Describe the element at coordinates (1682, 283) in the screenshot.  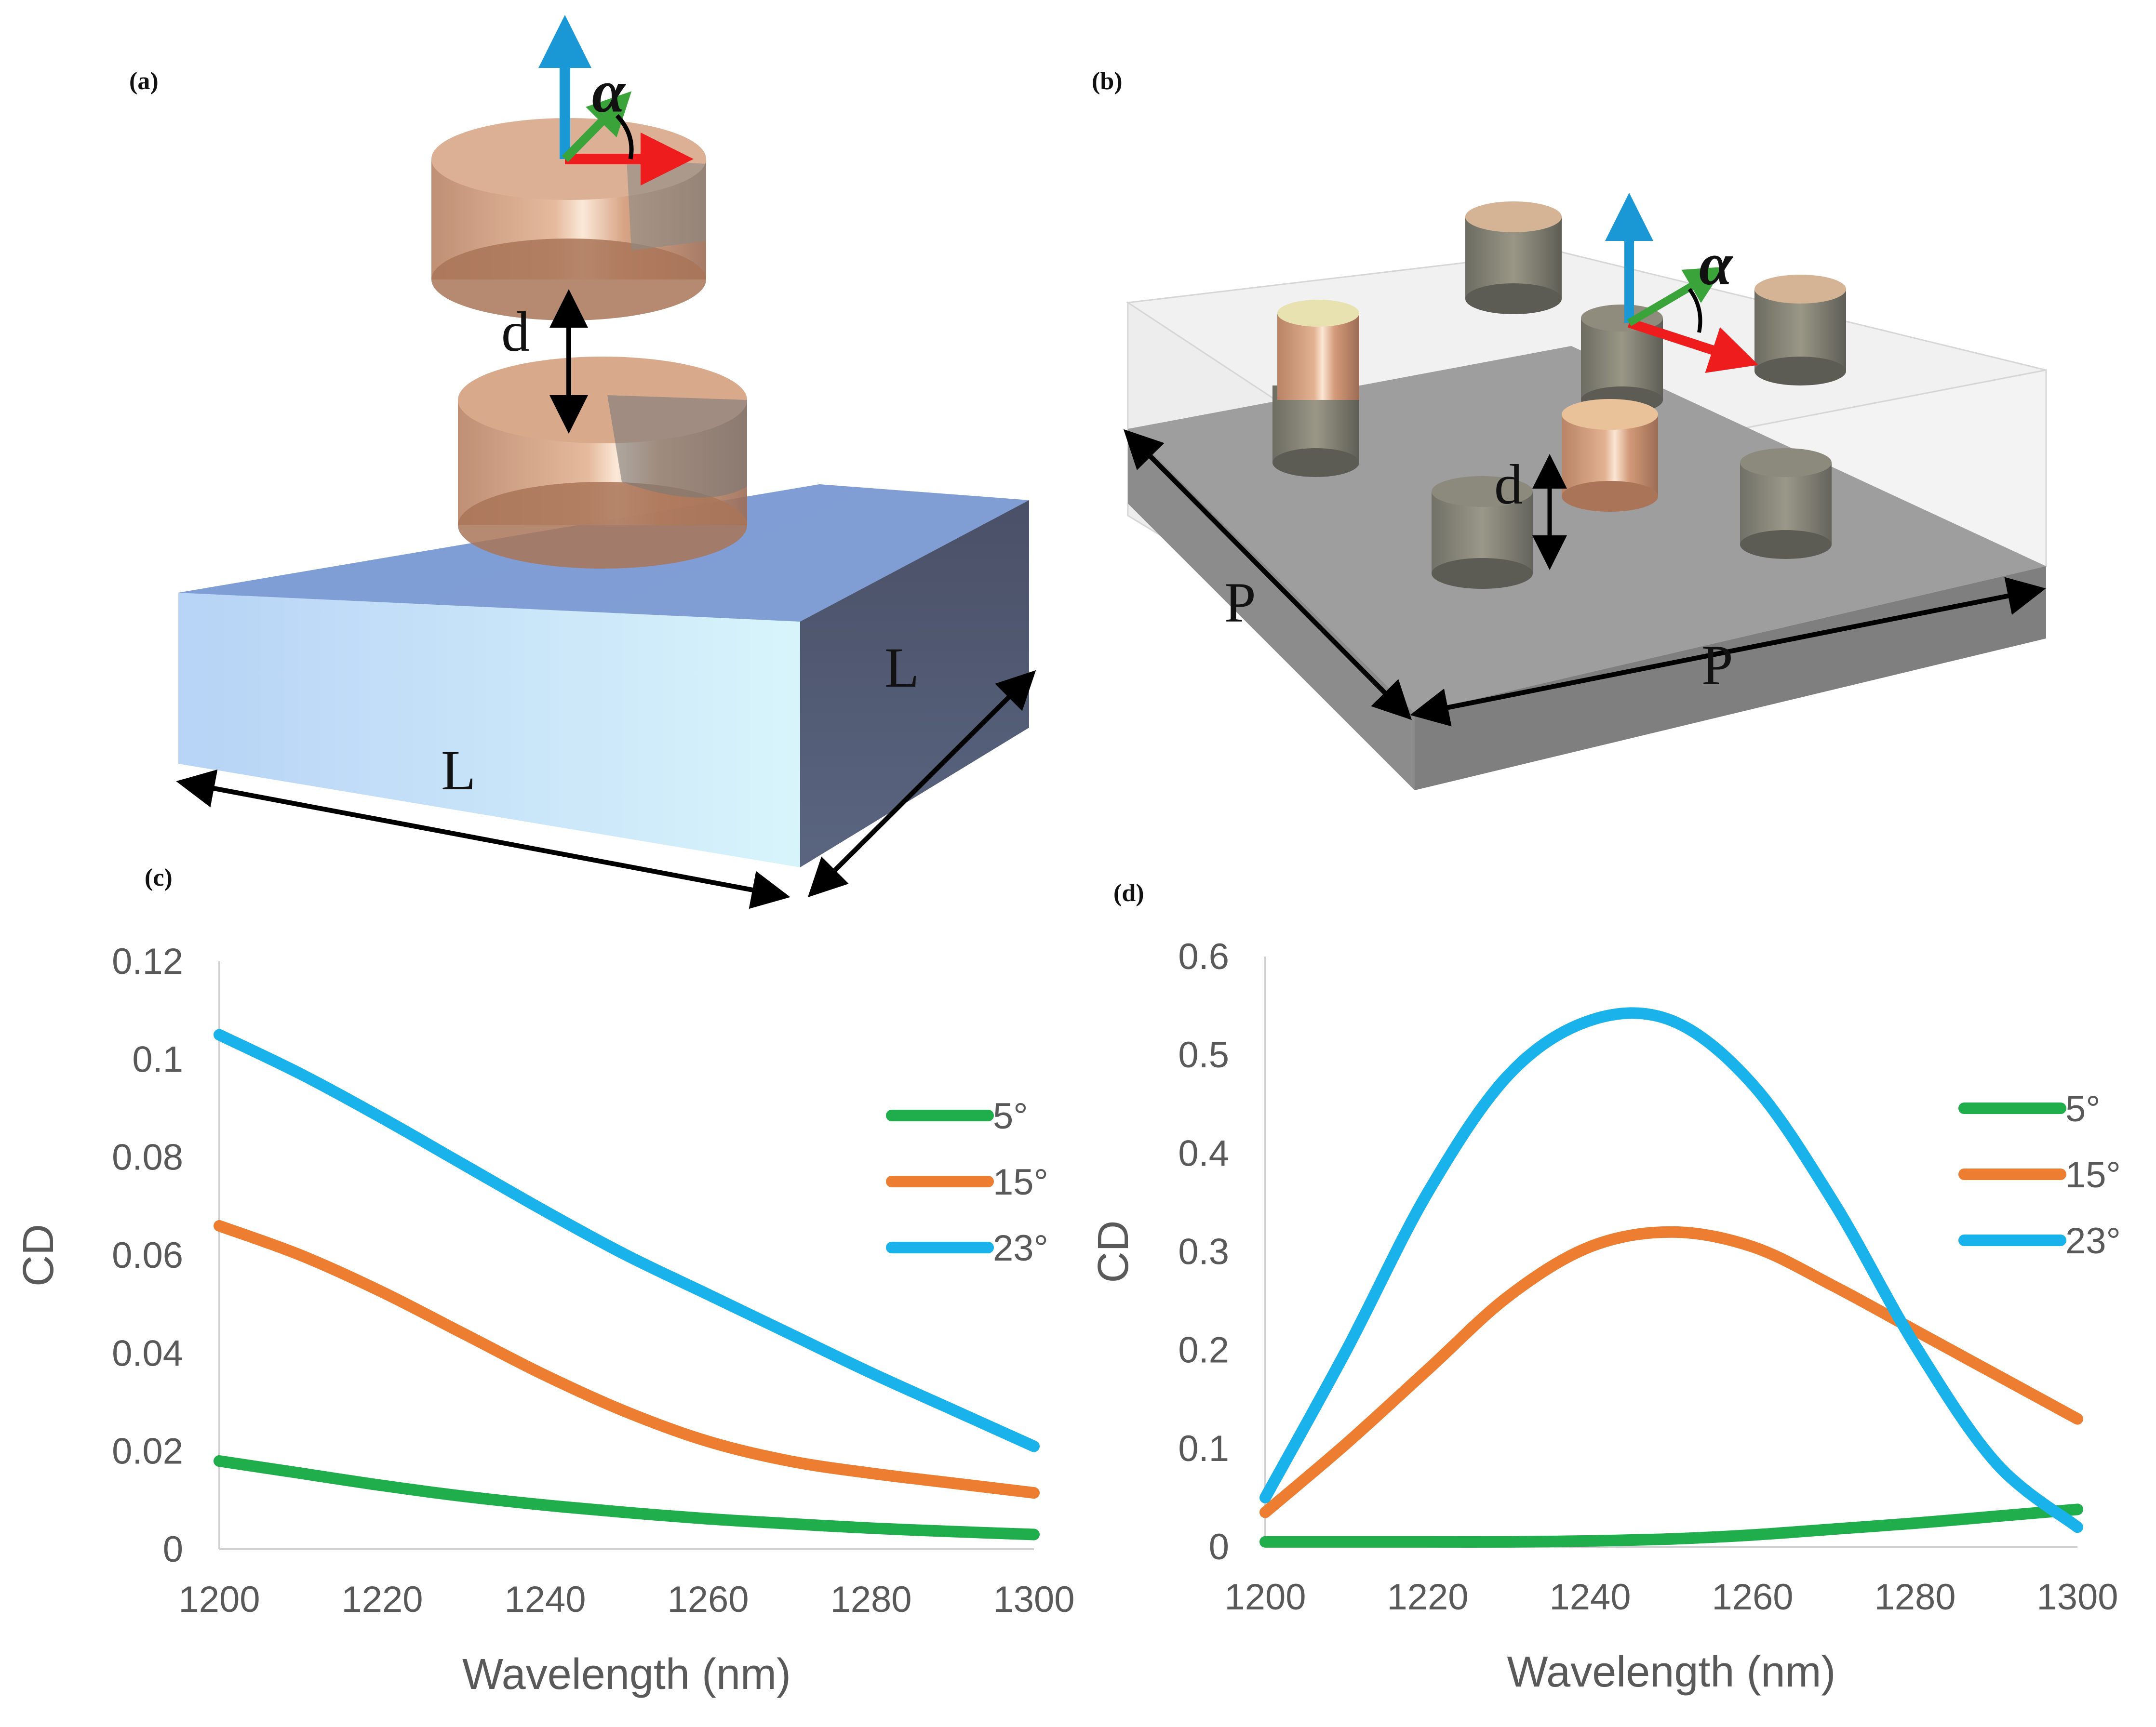
I see `axes-icon-b: α` at that location.